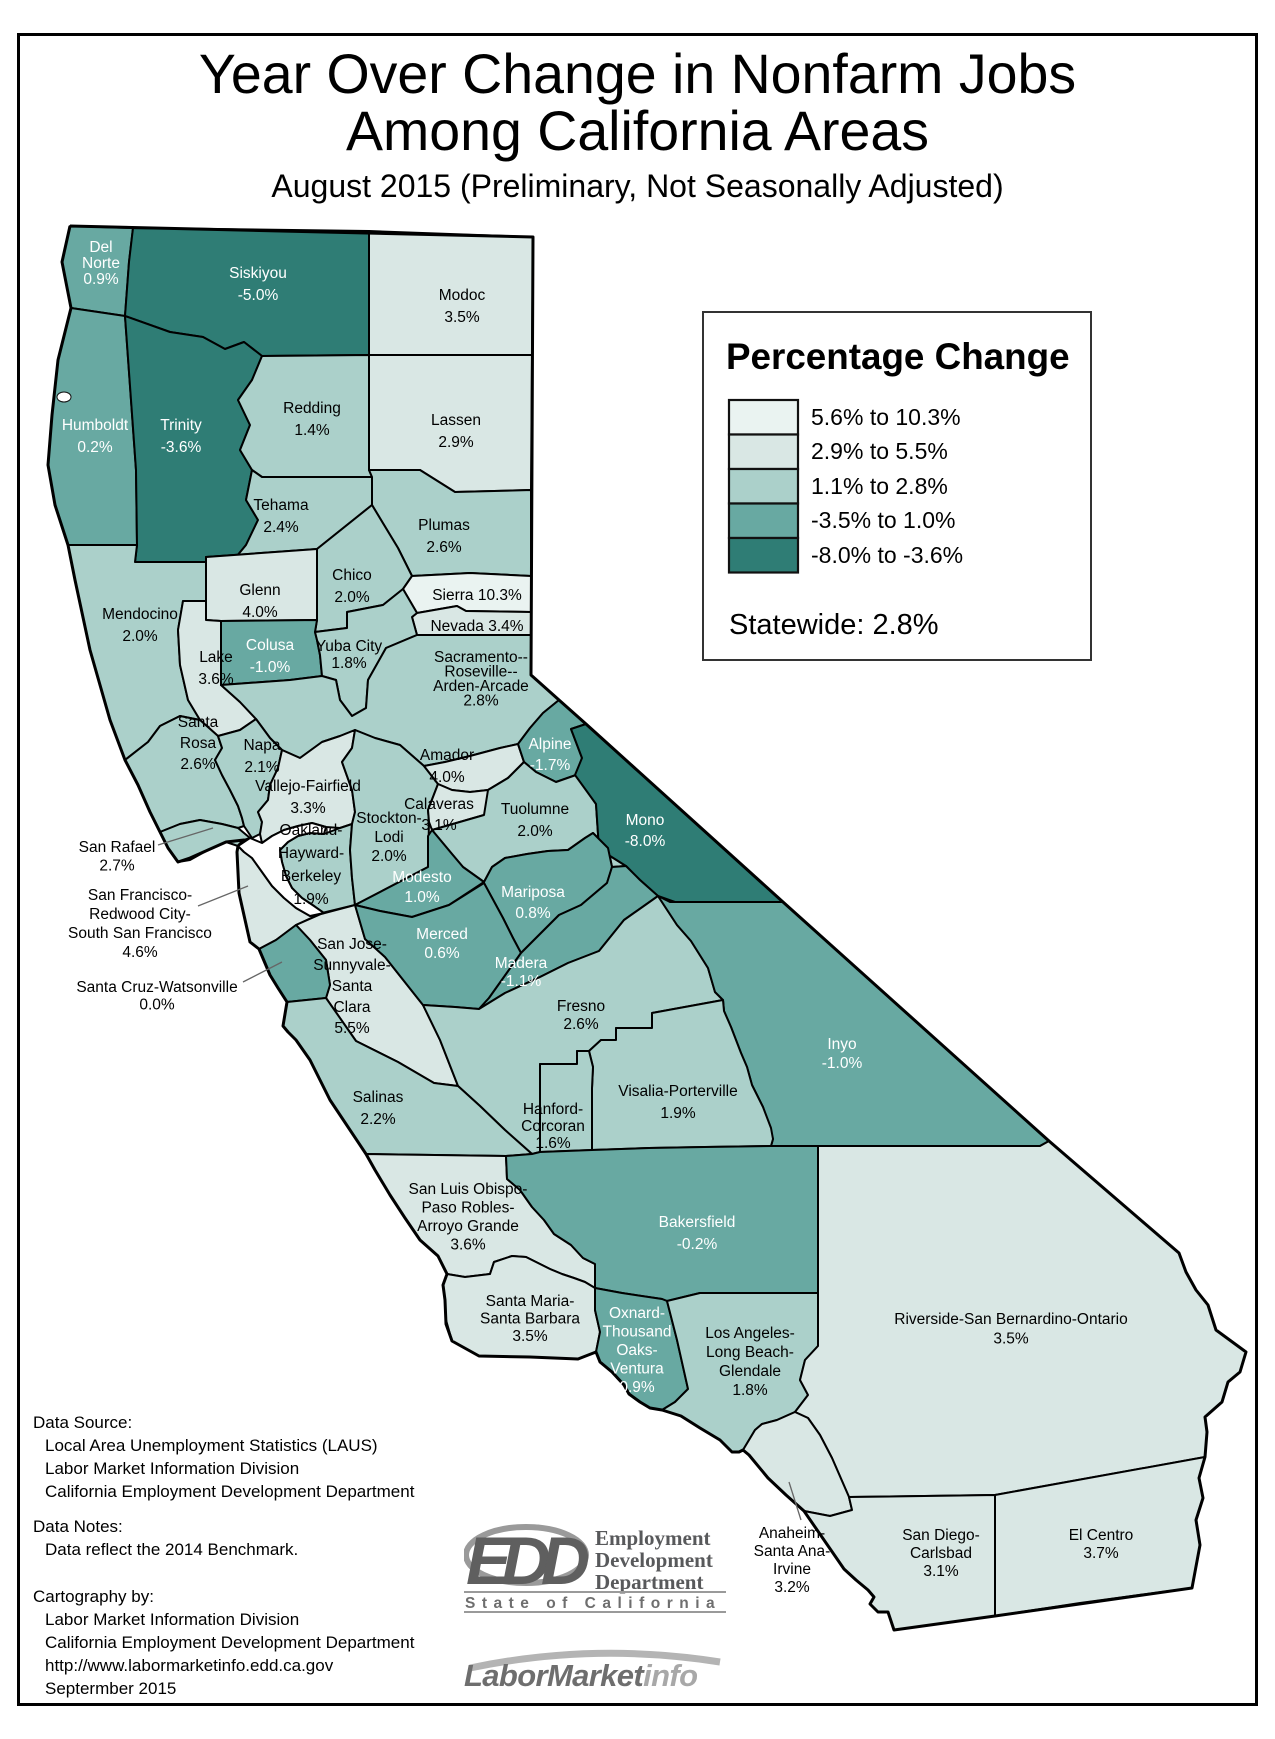  What do you see at coordinates (581, 1675) in the screenshot?
I see `svg-text: LaborMarketinfo` at bounding box center [581, 1675].